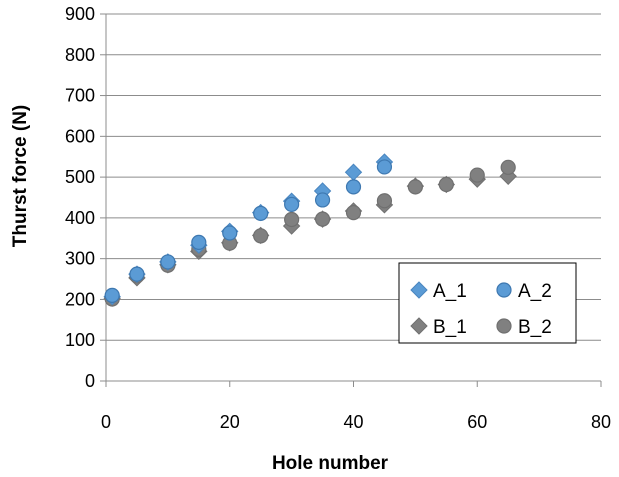  I want to click on y-tick-label: 500, so click(80, 177).